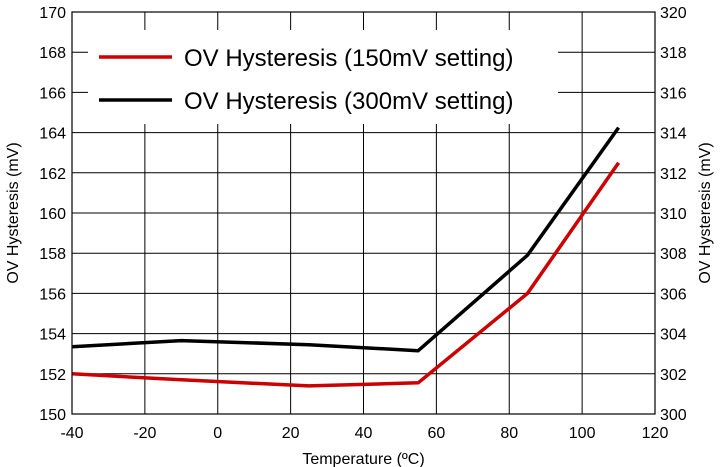  I want to click on y-right-tick-label: 304, so click(673, 335).